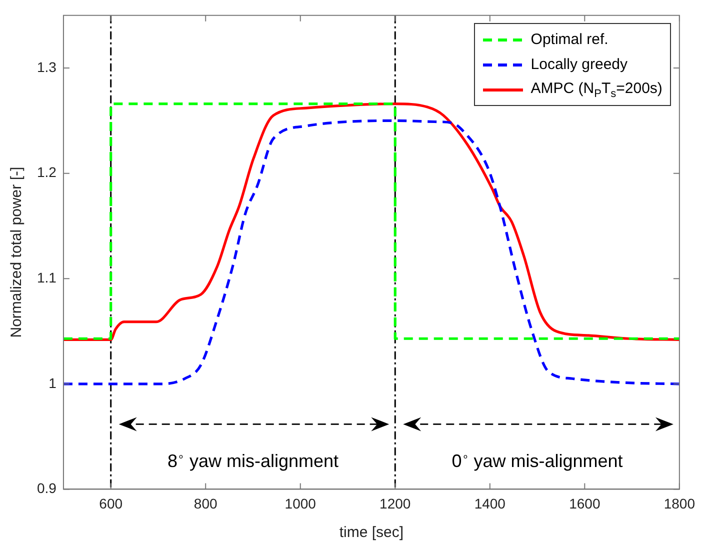 Image resolution: width=702 pixels, height=546 pixels. What do you see at coordinates (17, 252) in the screenshot?
I see `y-axis-title: Normalized total power [-]` at bounding box center [17, 252].